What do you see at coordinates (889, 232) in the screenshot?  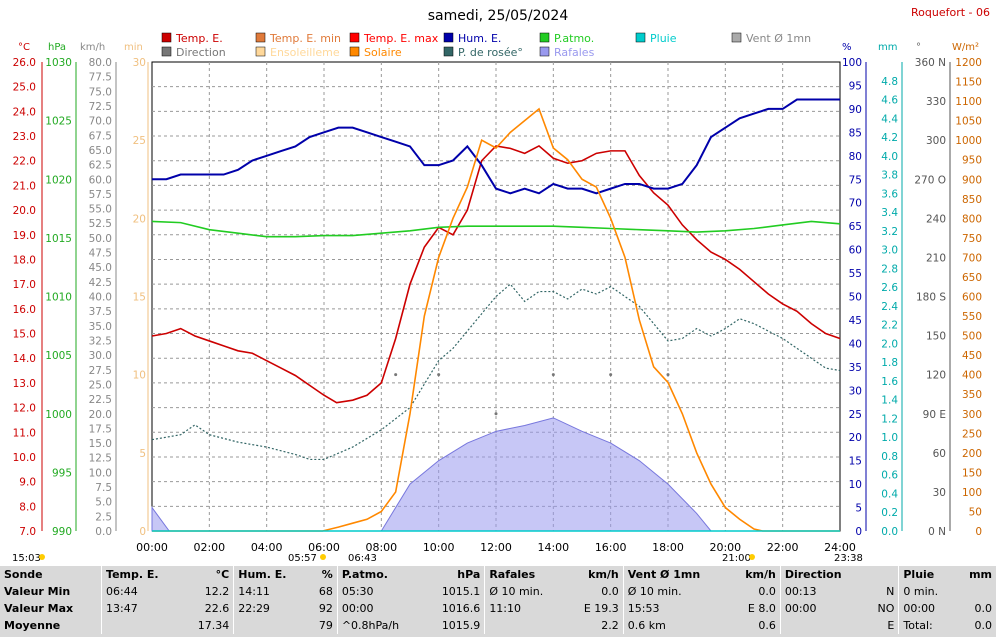 I see `axis-tick-label: 3.2` at bounding box center [889, 232].